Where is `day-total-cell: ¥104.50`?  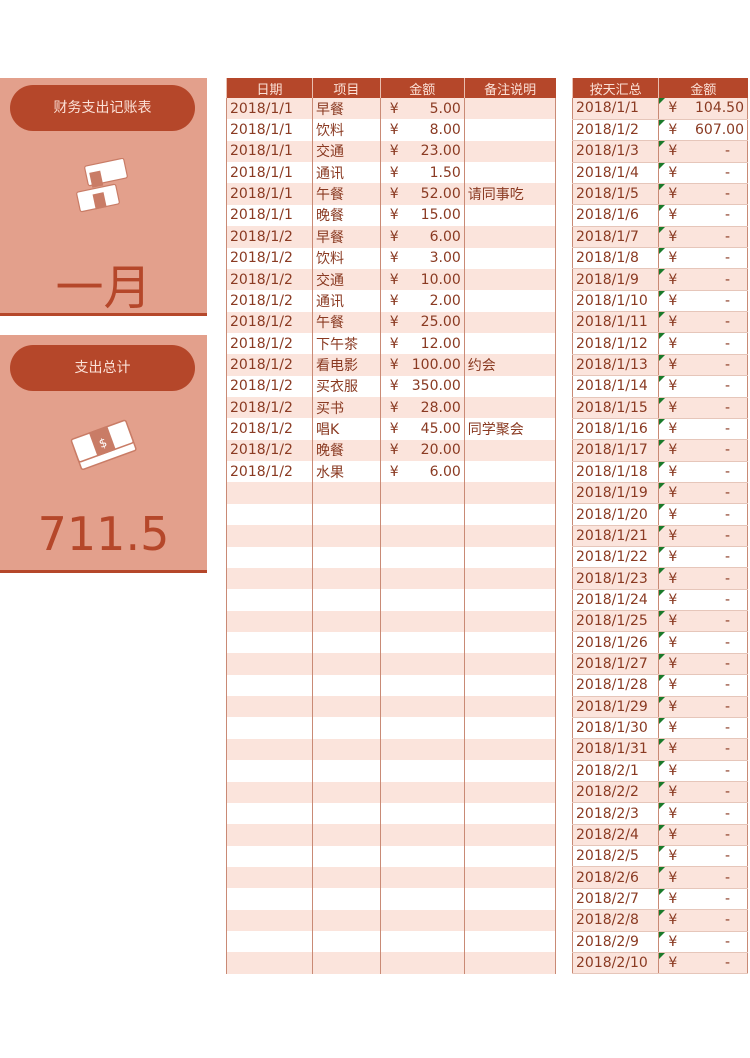 day-total-cell: ¥104.50 is located at coordinates (703, 109).